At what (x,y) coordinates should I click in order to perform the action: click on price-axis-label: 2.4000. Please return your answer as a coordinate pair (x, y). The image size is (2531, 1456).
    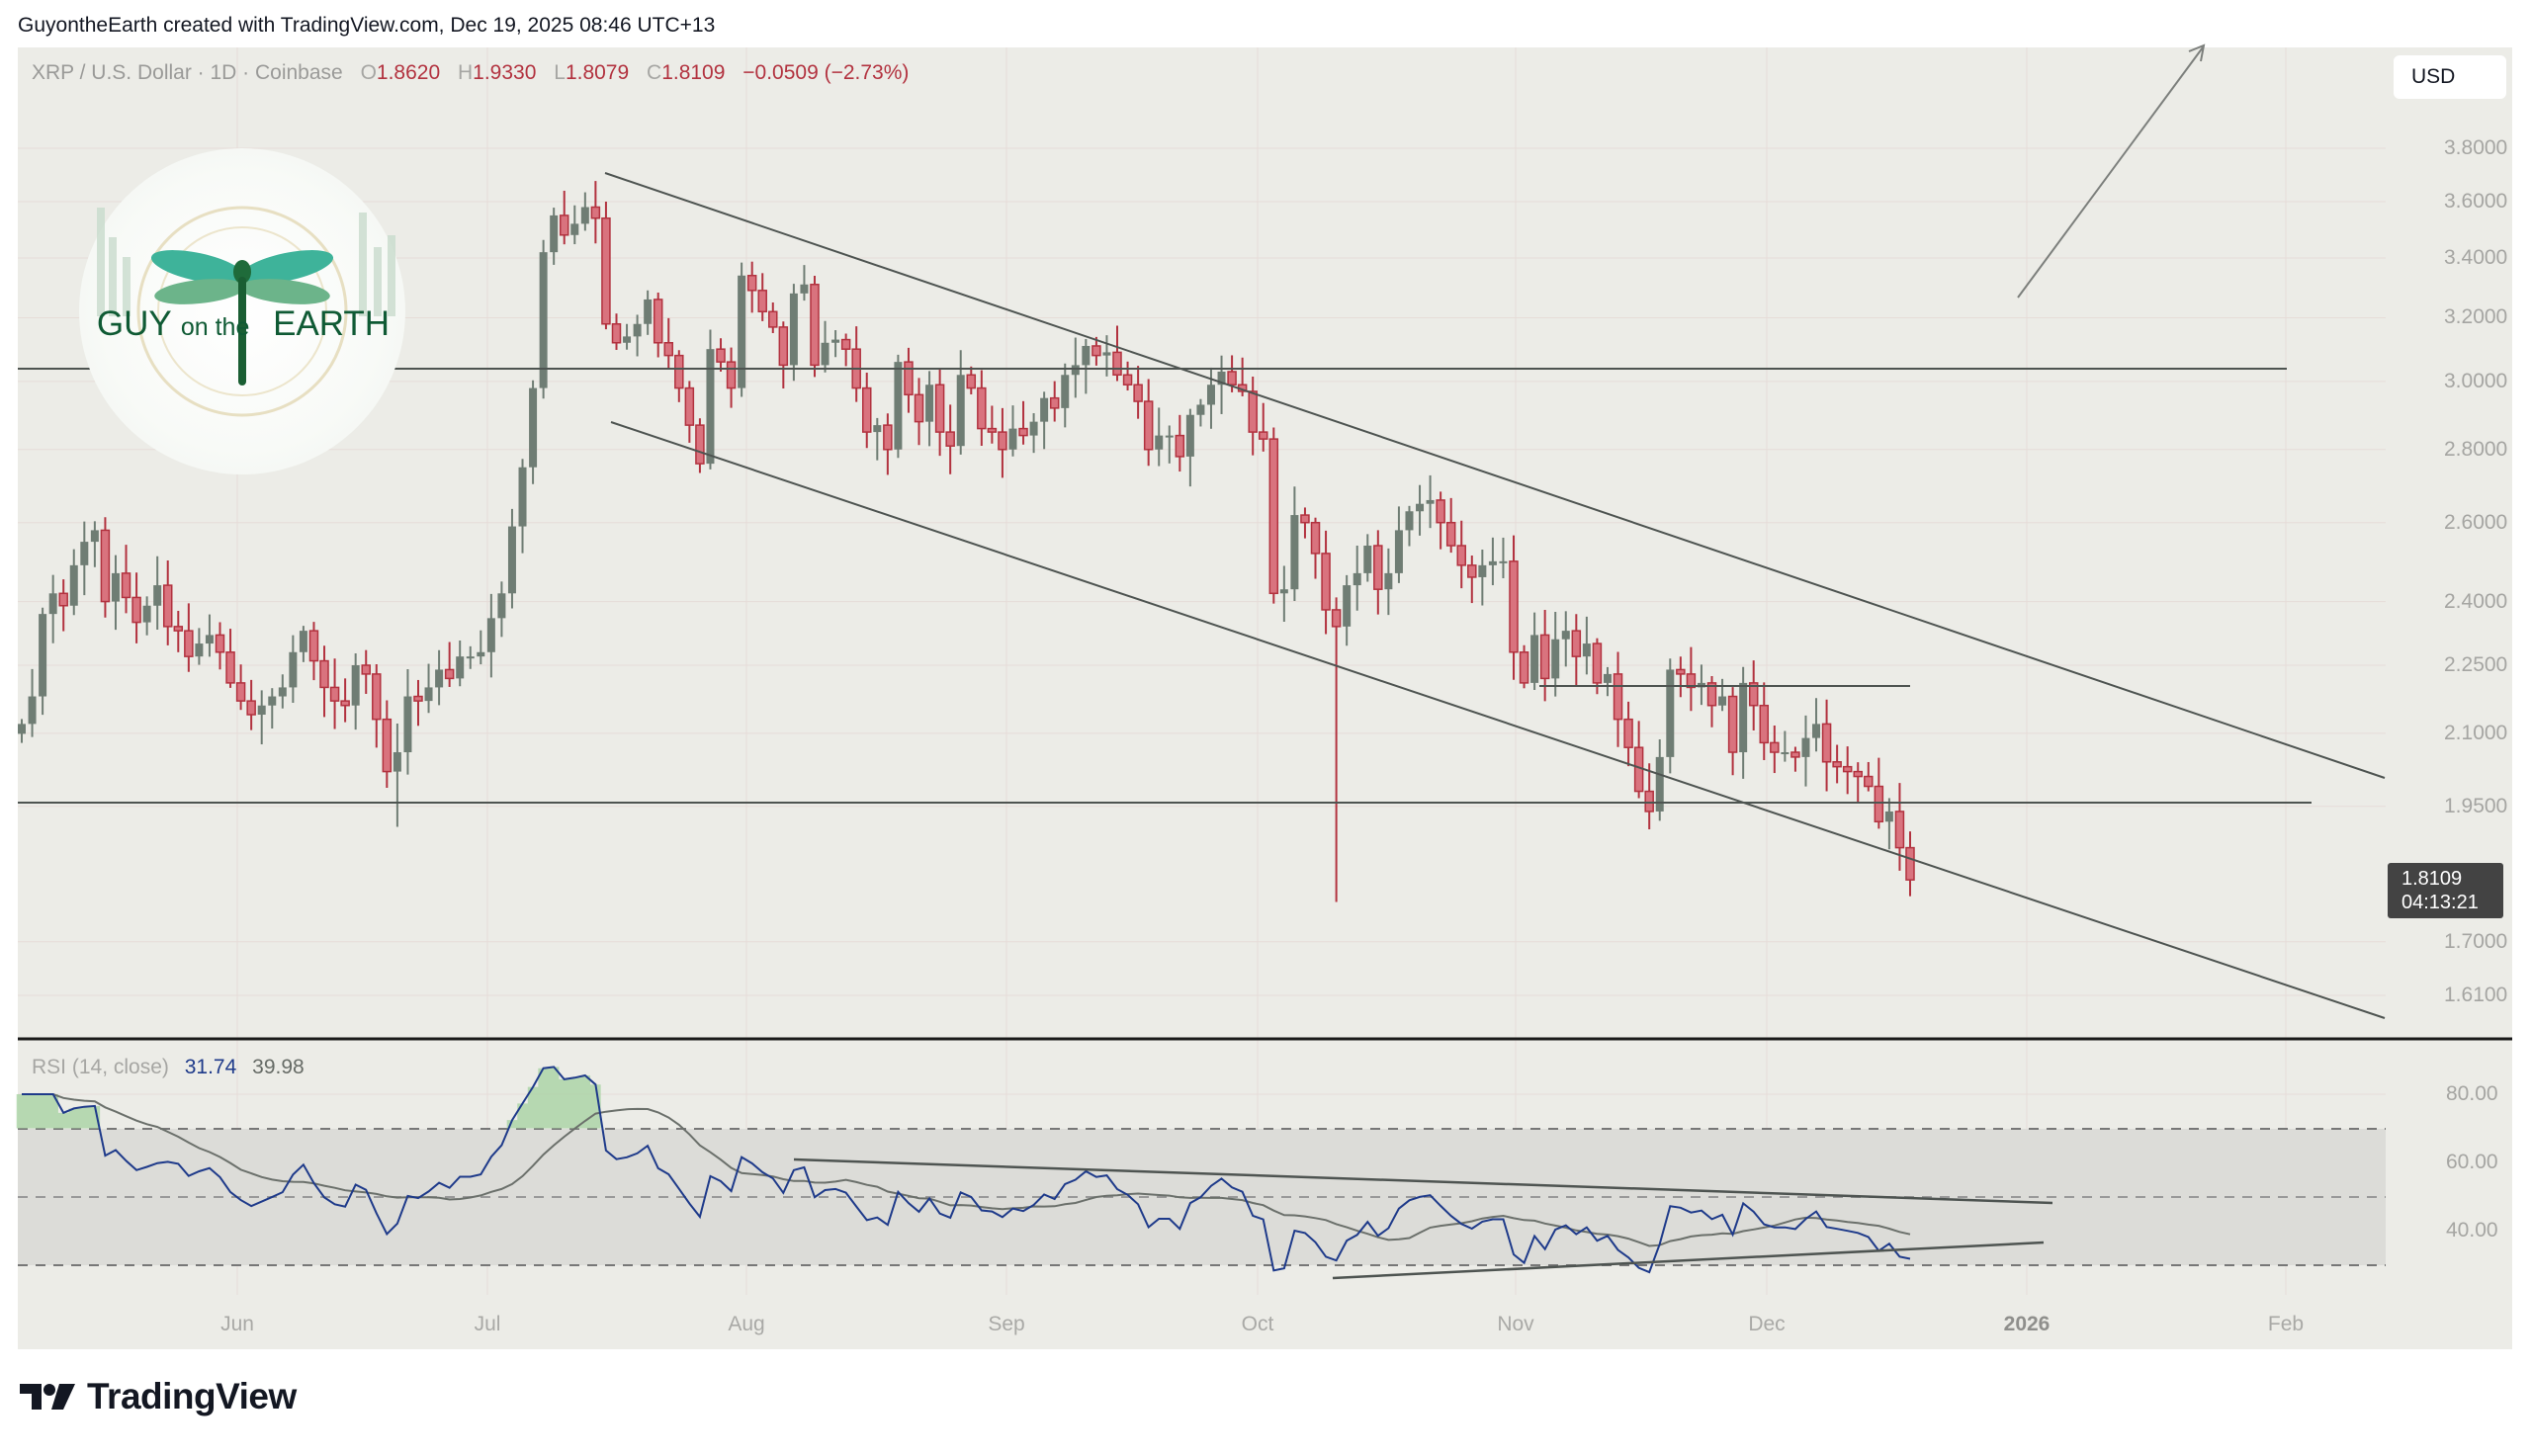
    Looking at the image, I should click on (2476, 601).